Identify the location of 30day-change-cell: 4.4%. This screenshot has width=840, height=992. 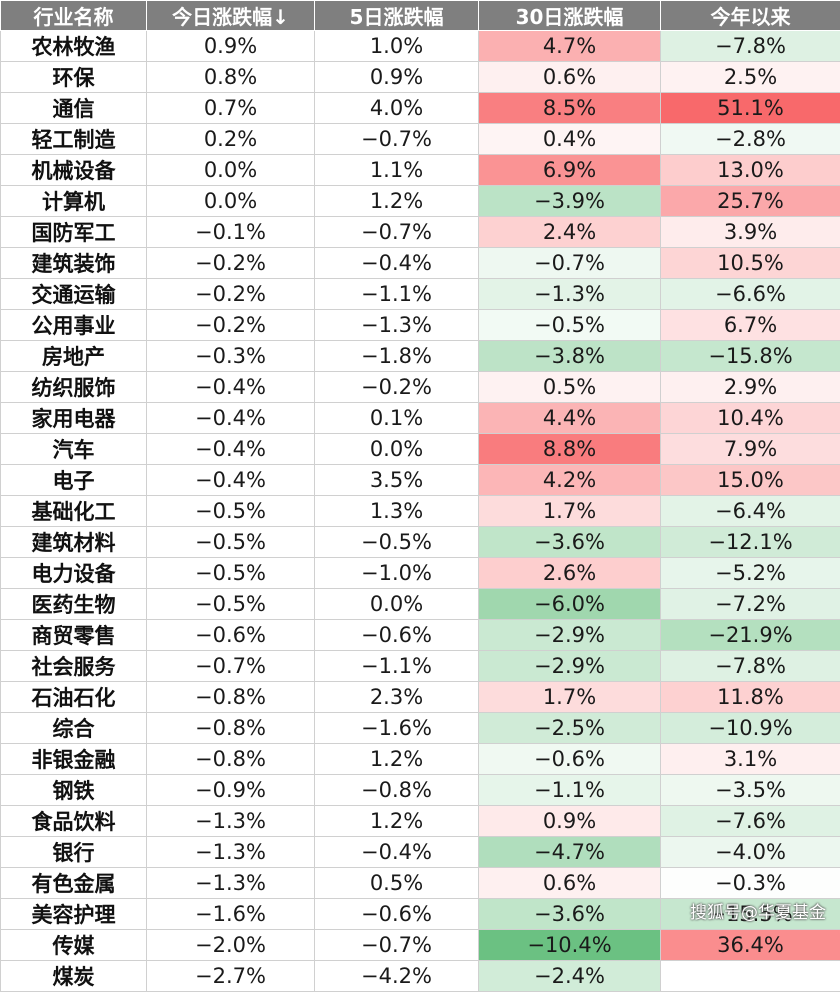
(570, 418).